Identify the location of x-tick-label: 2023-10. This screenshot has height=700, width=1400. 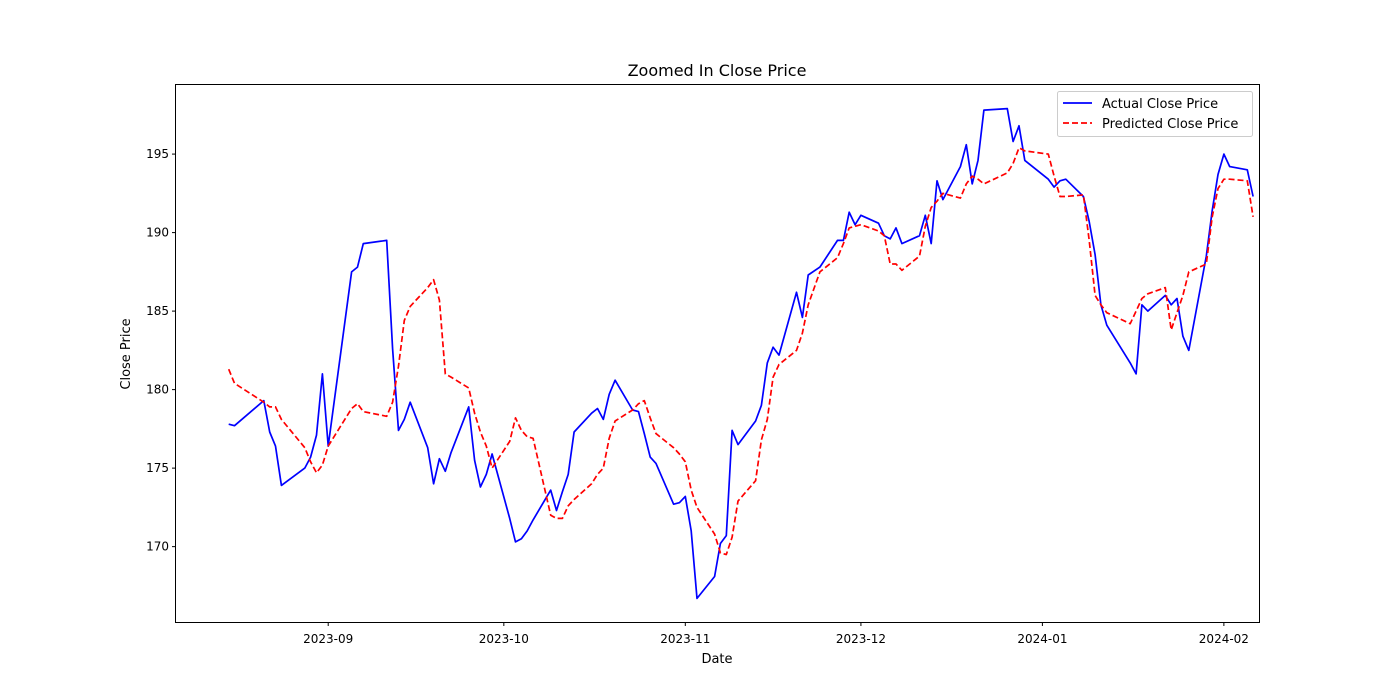
(504, 639).